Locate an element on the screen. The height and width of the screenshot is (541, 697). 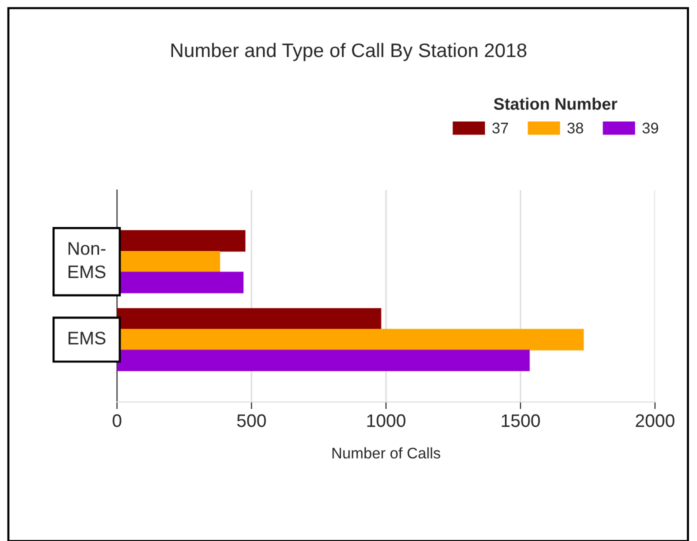
legend-label: 39 is located at coordinates (650, 128).